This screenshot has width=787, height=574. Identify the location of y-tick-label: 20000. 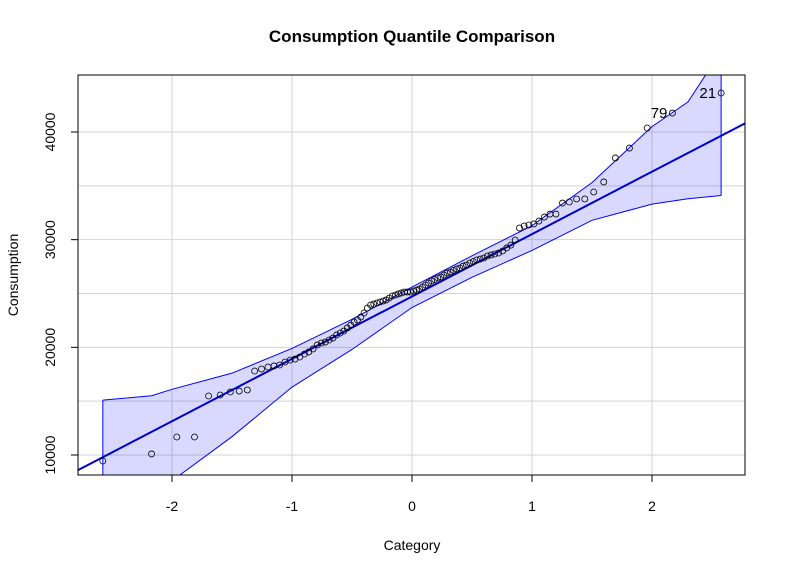
(50, 347).